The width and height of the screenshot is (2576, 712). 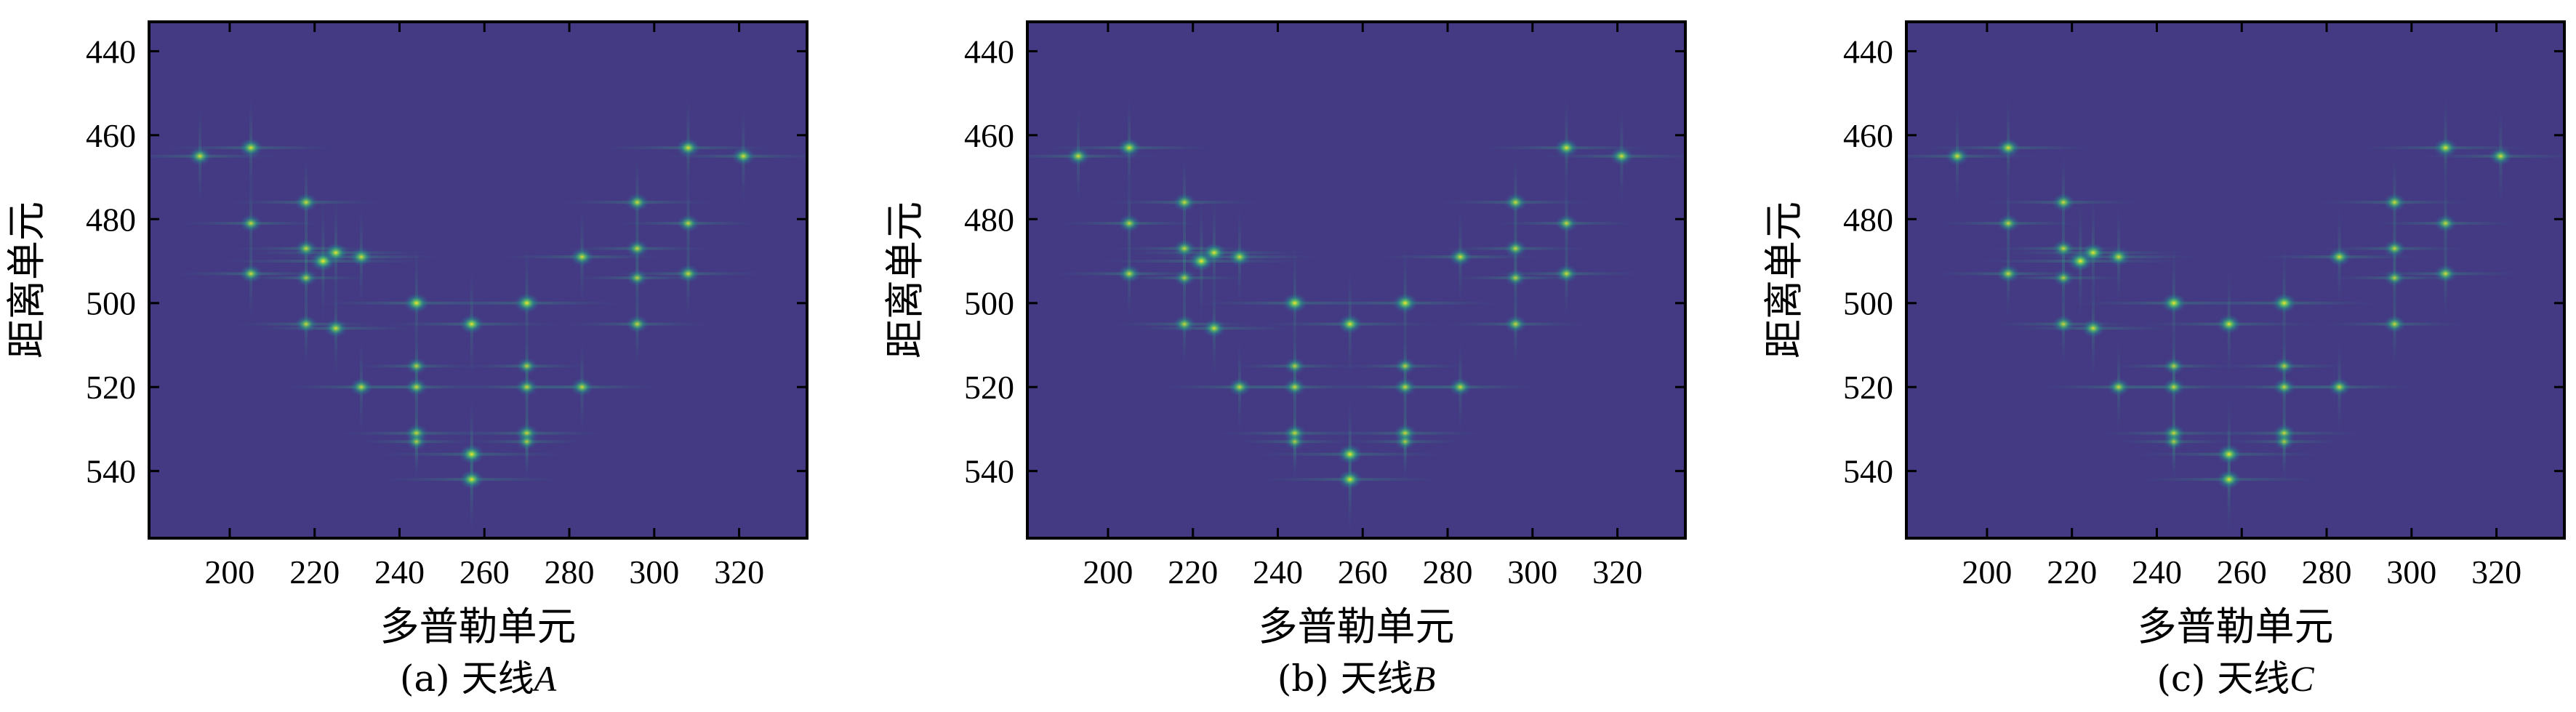 What do you see at coordinates (2302, 678) in the screenshot?
I see `caption-antenna: C` at bounding box center [2302, 678].